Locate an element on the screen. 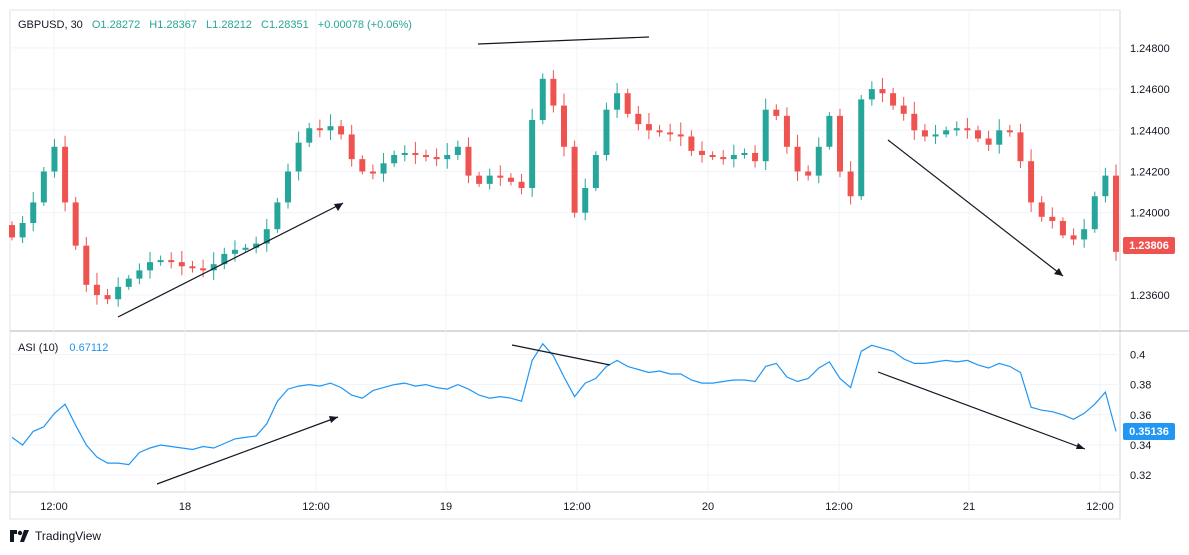 The height and width of the screenshot is (555, 1189). trendline-down-price is located at coordinates (975, 208).